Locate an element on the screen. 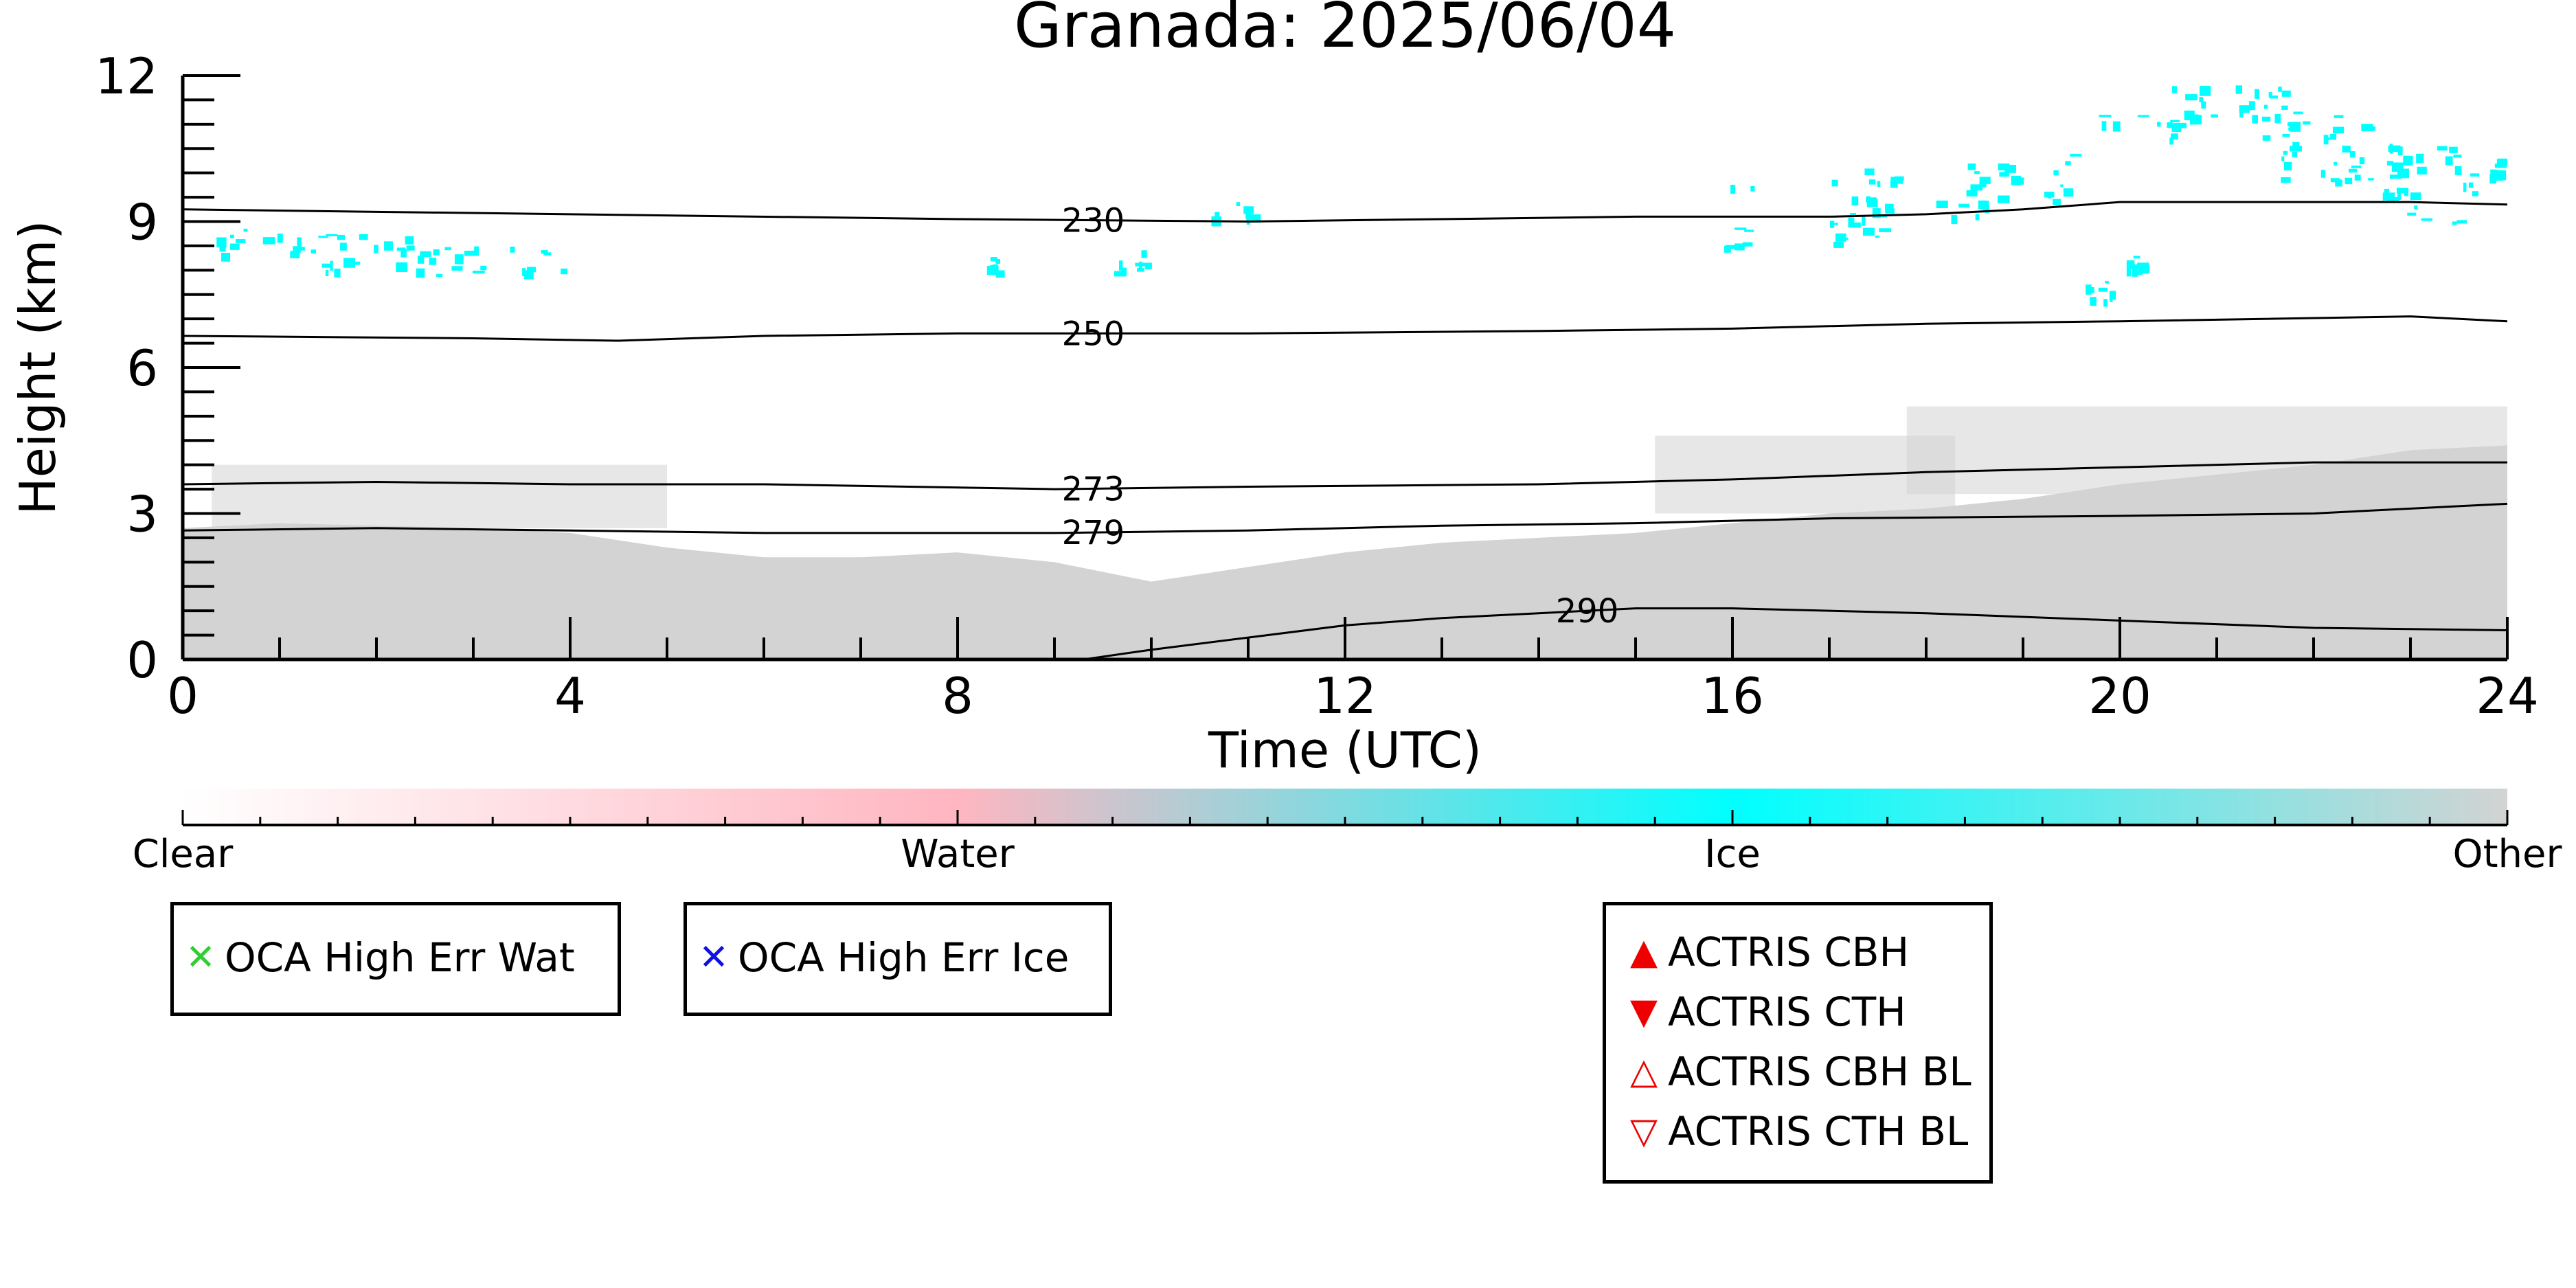 The width and height of the screenshot is (2576, 1288). colorbar-label: Other is located at coordinates (2507, 854).